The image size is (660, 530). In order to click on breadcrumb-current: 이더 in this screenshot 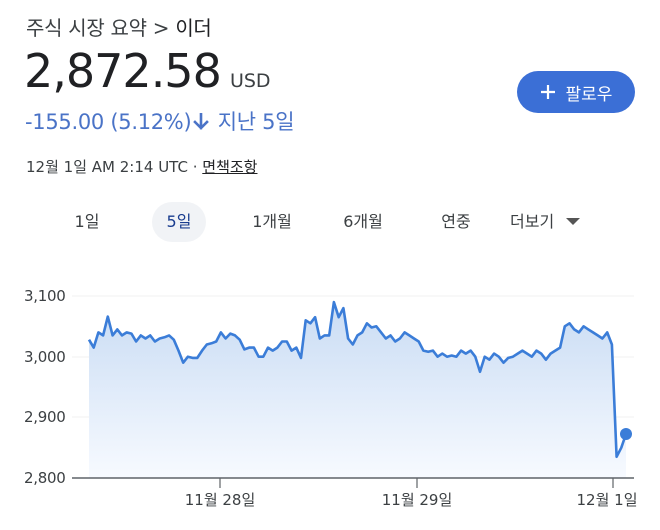, I will do `click(193, 28)`.